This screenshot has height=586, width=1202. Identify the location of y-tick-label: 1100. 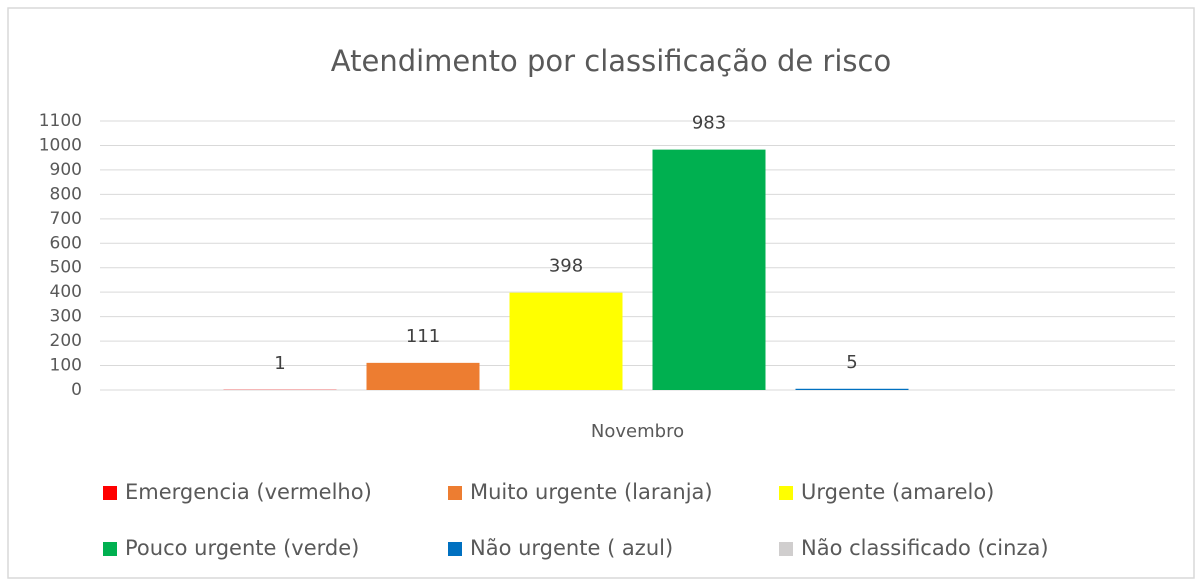
(60, 121).